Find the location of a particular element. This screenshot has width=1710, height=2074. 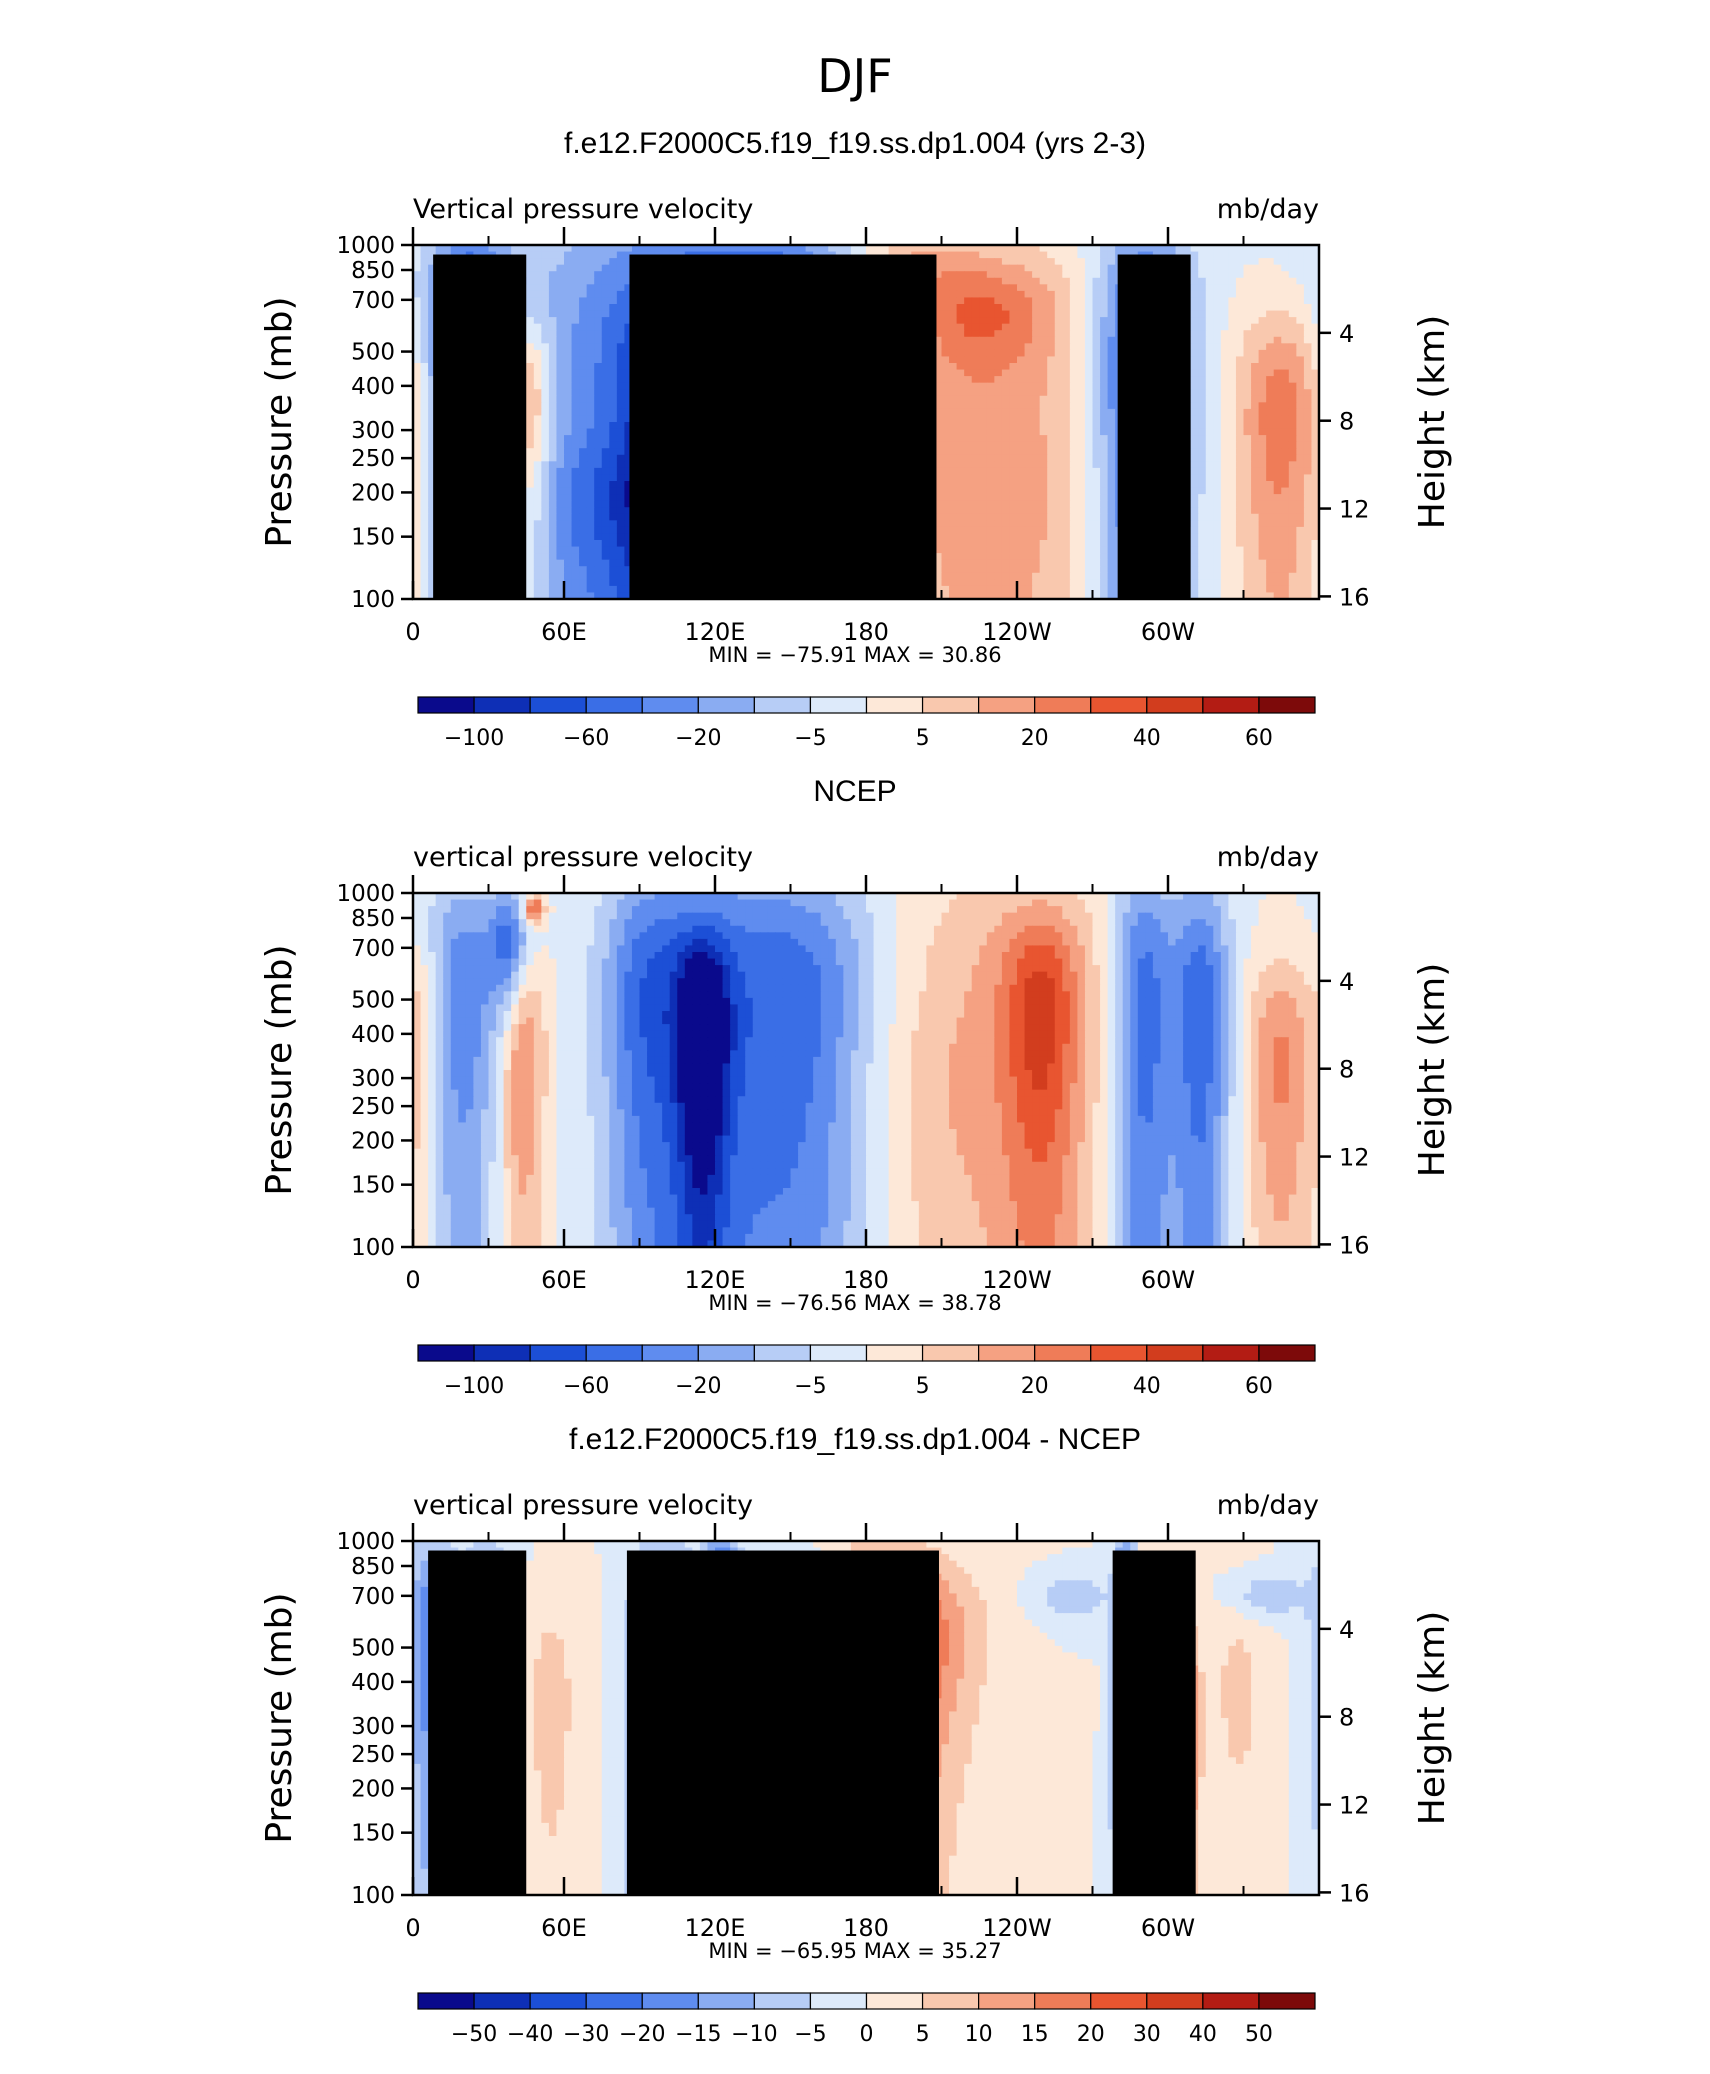

y-axis-right-label: Height (km) is located at coordinates (1432, 422).